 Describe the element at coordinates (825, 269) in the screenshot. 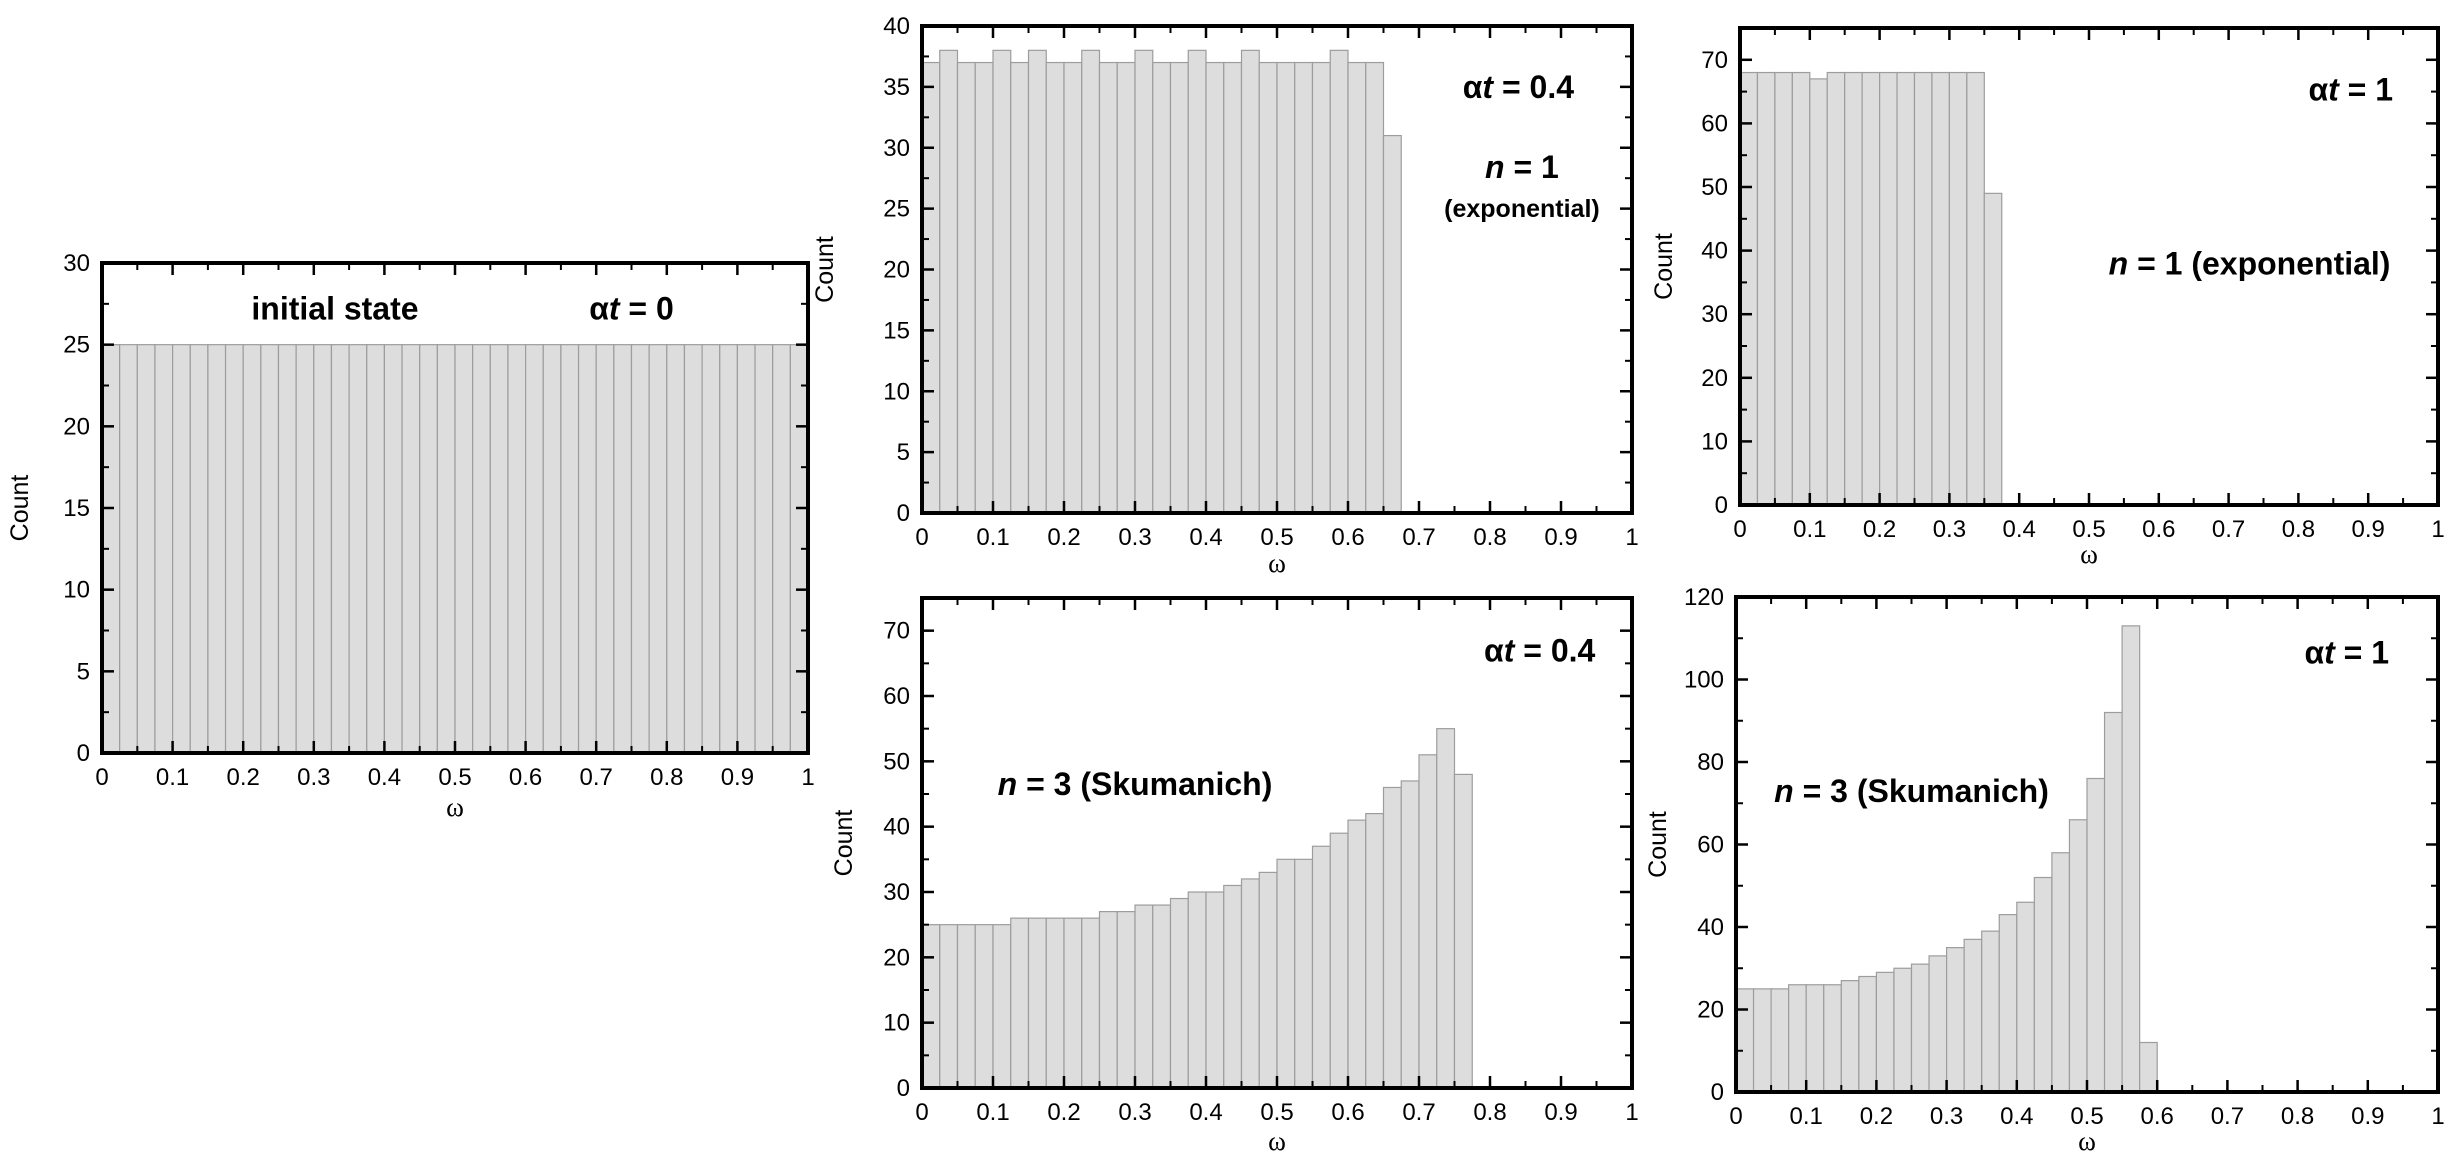

I see `y-axis-label: Count` at that location.